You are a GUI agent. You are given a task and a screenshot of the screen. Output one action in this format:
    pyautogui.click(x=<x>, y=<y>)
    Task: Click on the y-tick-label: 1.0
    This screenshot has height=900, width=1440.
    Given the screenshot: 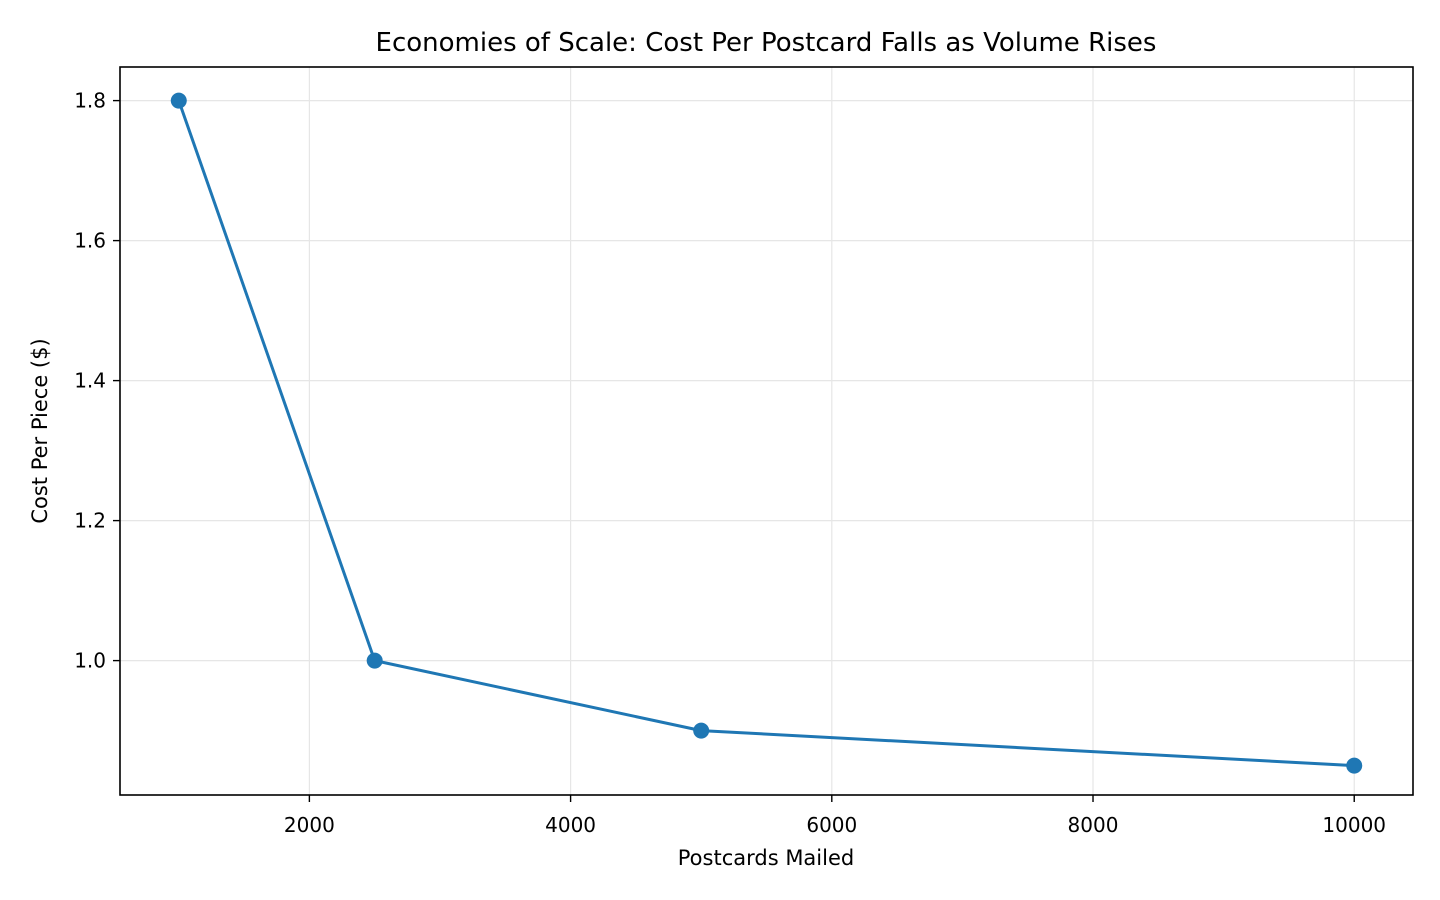 What is the action you would take?
    pyautogui.click(x=90, y=661)
    